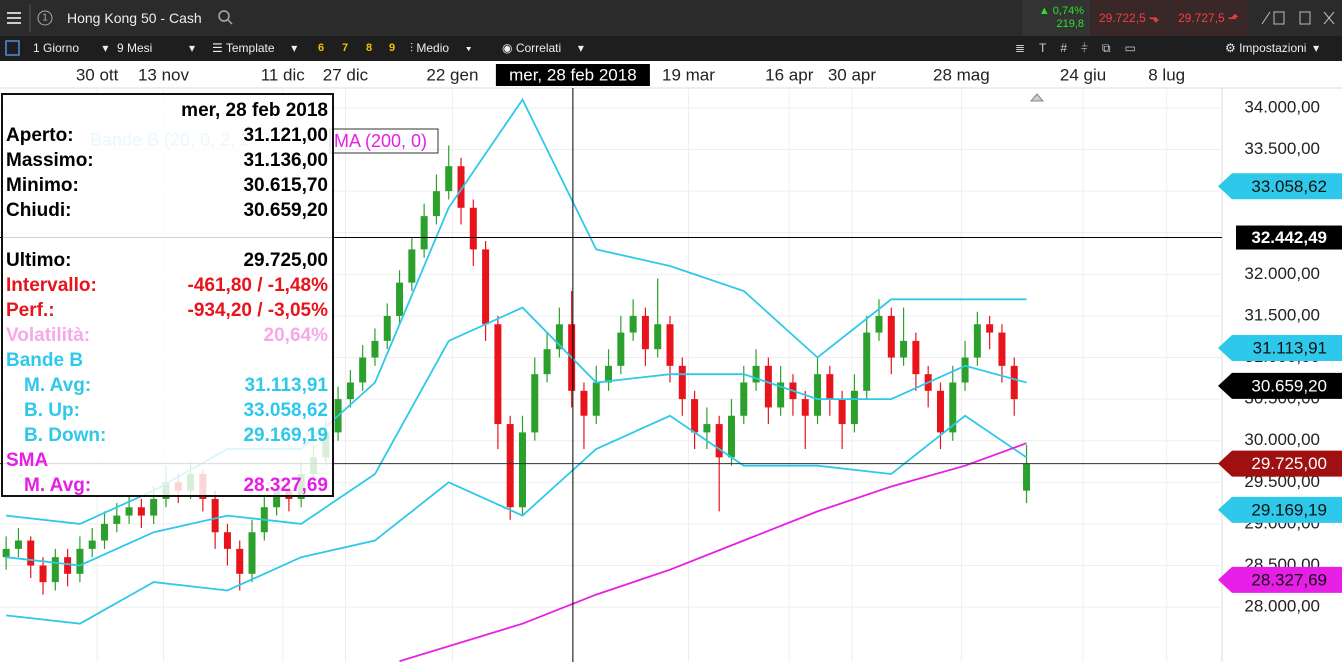 This screenshot has width=1342, height=662. Describe the element at coordinates (1280, 463) in the screenshot. I see `last-price-tag-bg` at that location.